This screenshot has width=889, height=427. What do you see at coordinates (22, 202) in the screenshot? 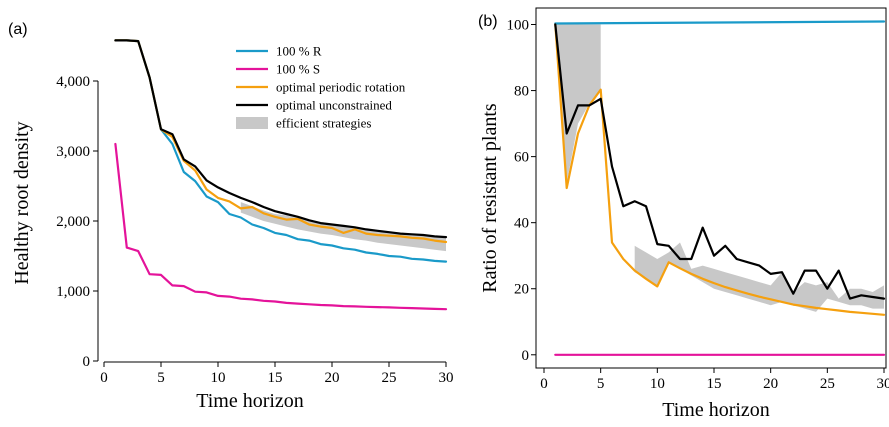
I see `panel-a-ylabel: Healthy root density` at bounding box center [22, 202].